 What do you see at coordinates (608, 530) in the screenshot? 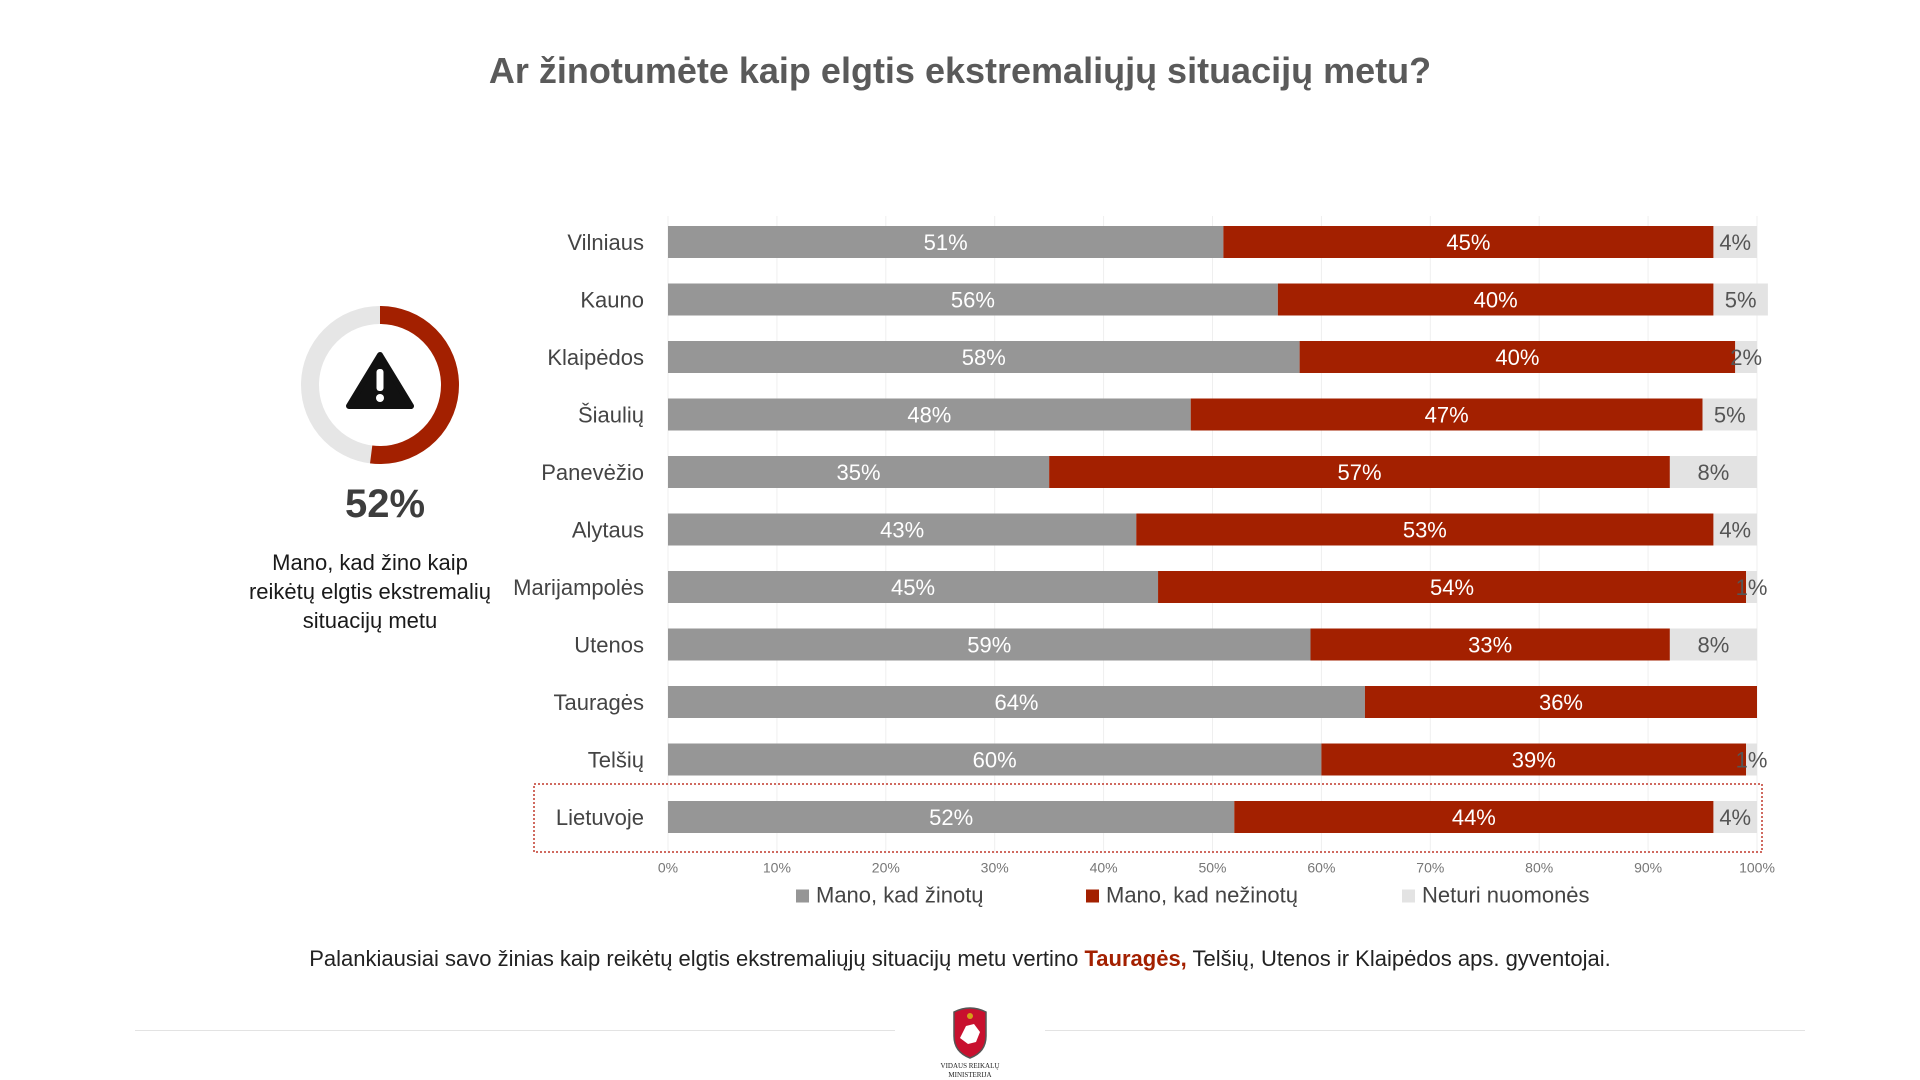
I see `category-label: Alytaus` at bounding box center [608, 530].